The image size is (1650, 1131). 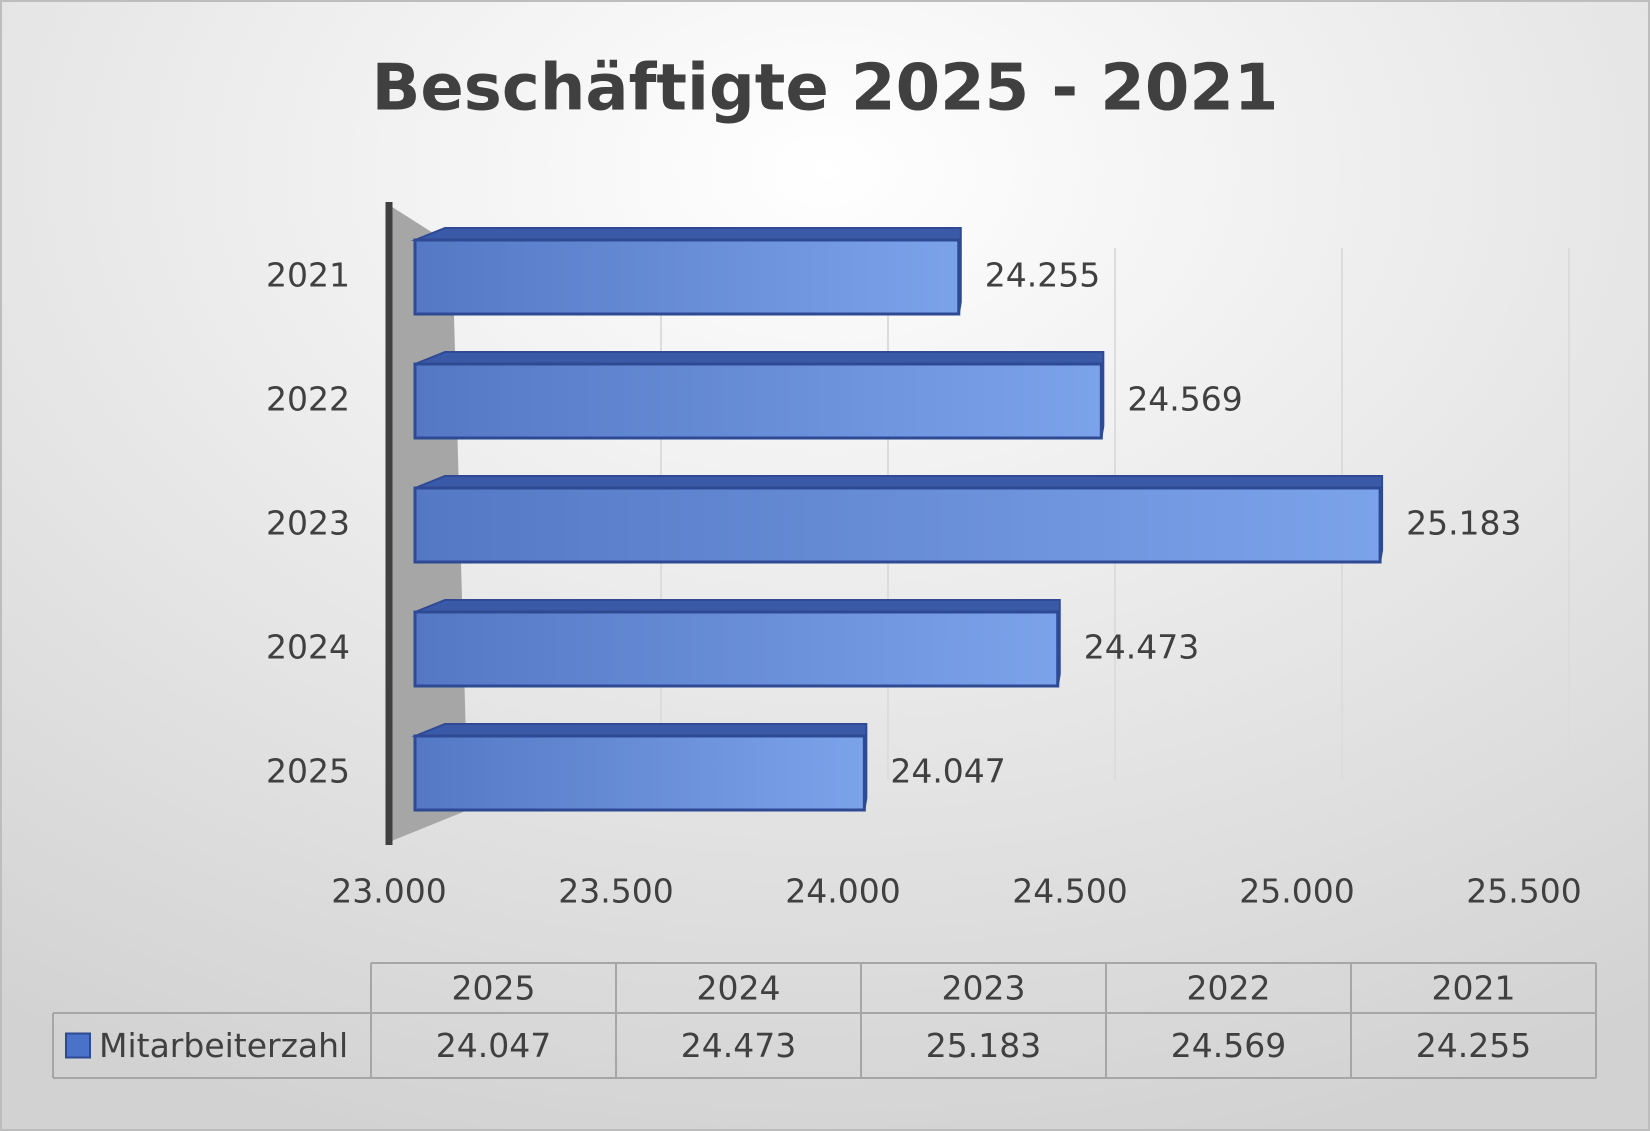 I want to click on table-value: 24.255, so click(x=1473, y=1045).